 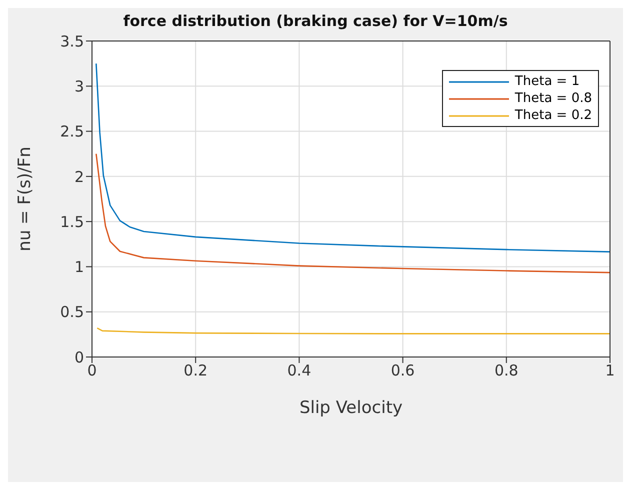 I want to click on y-axis-title: nu = F(s)/Fn, so click(x=25, y=199).